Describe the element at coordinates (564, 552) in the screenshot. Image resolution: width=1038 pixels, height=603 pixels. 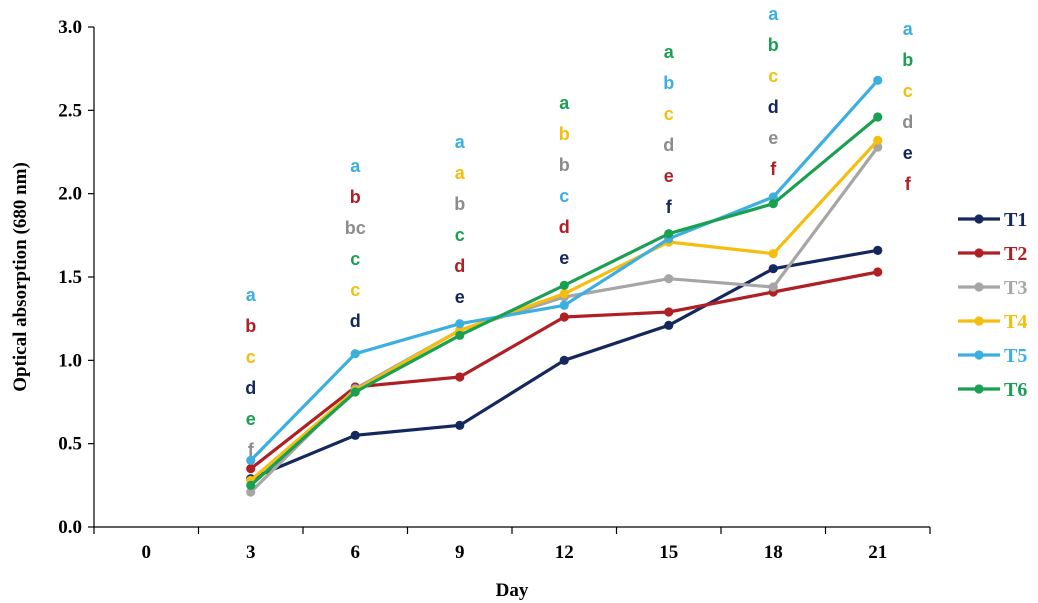
I see `x-tick-label: 12` at that location.